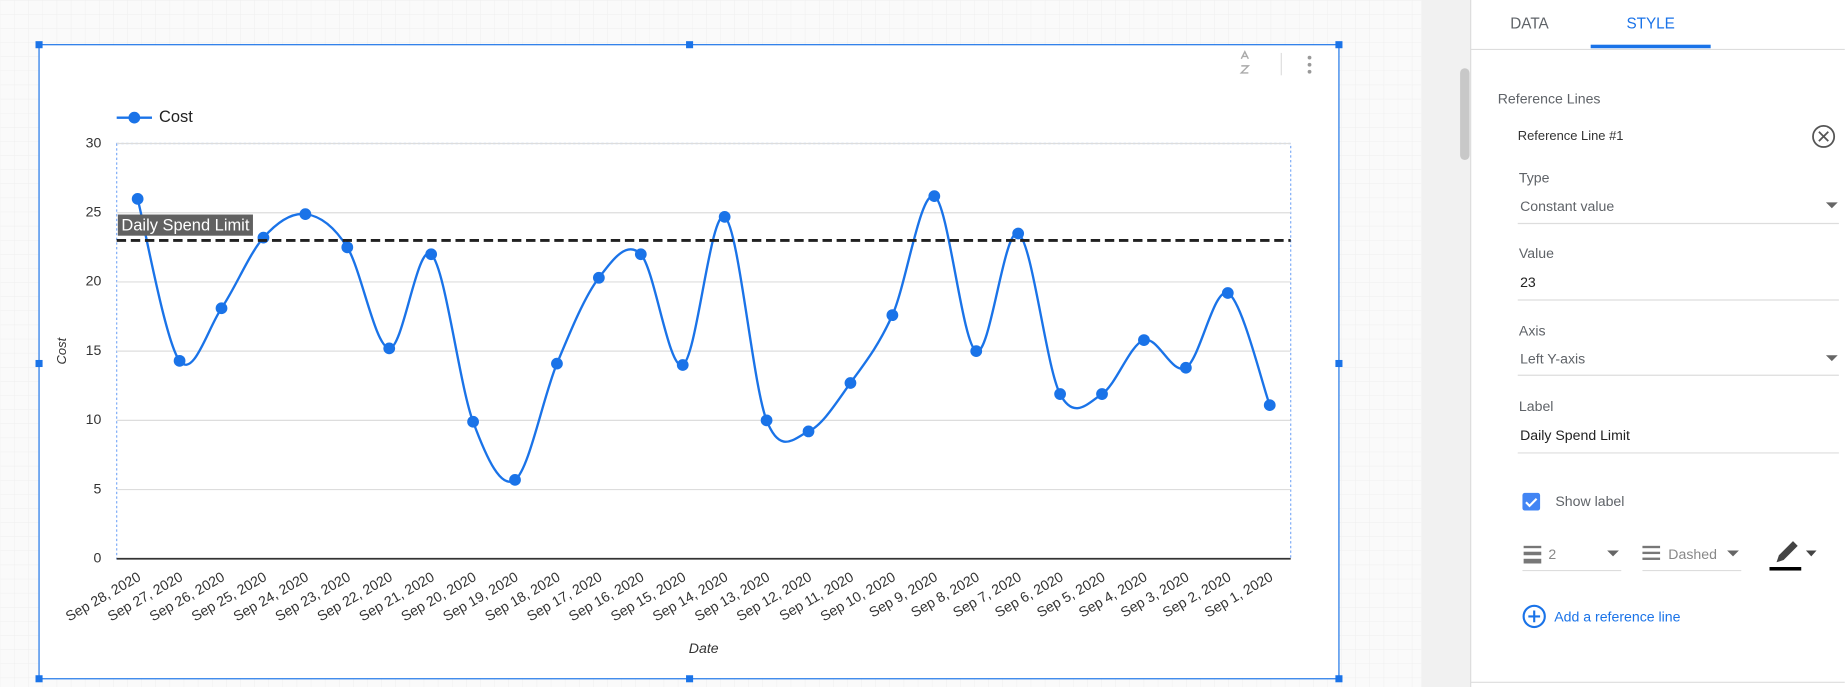 The image size is (1845, 692). Describe the element at coordinates (1575, 435) in the screenshot. I see `text-input: Daily Spend Limit` at that location.